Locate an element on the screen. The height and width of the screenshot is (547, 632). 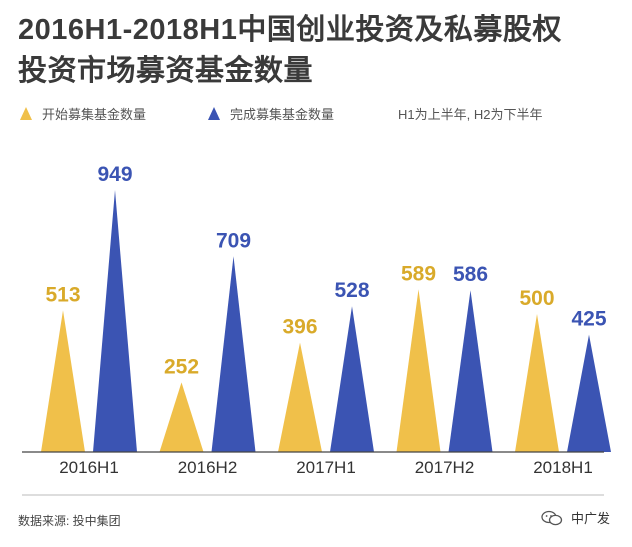
legend-label-start: 开始募集基金数量 is located at coordinates (94, 114).